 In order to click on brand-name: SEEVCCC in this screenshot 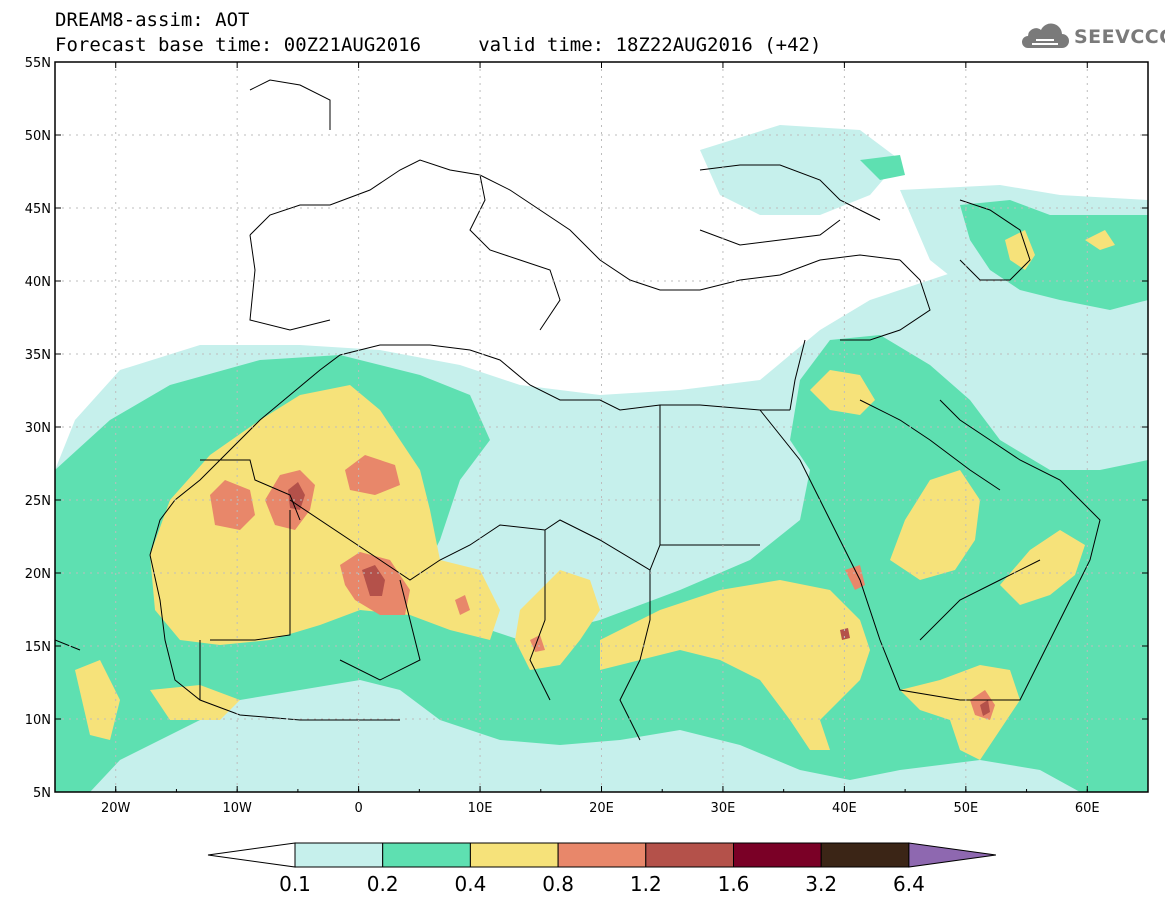, I will do `click(1119, 37)`.